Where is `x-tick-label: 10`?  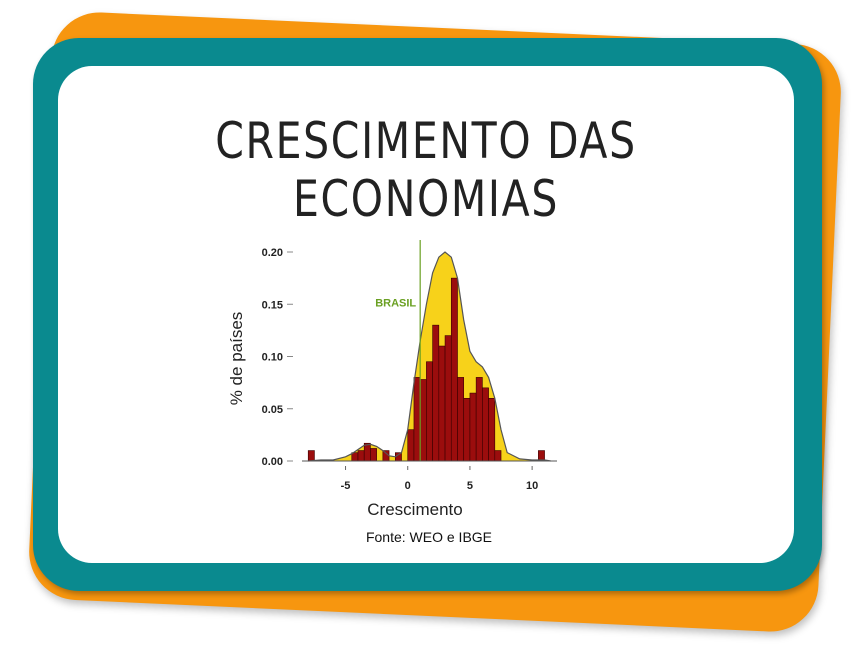
x-tick-label: 10 is located at coordinates (532, 486).